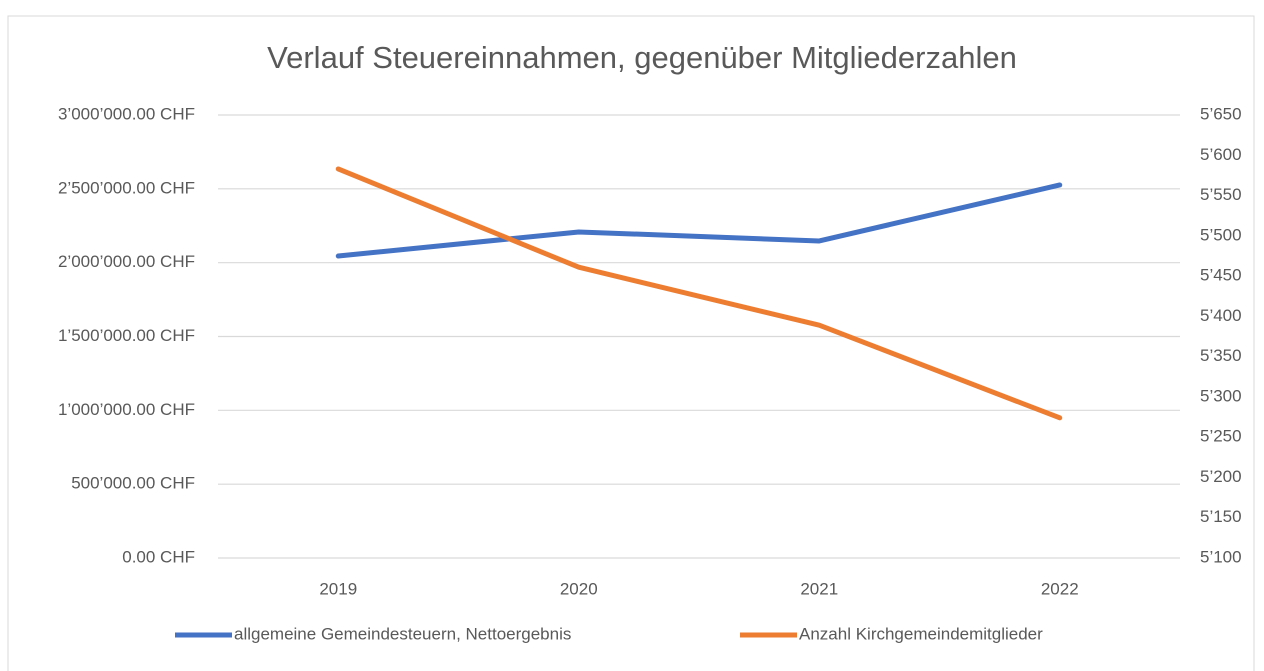 The image size is (1264, 671). What do you see at coordinates (126, 187) in the screenshot?
I see `y-tick-label: 2’500’000.00 CHF` at bounding box center [126, 187].